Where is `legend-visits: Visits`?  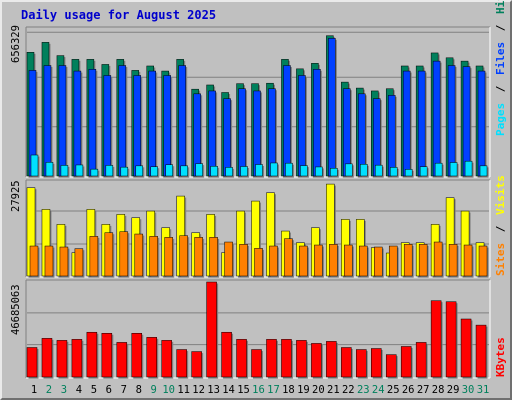
legend-visits: Visits is located at coordinates (500, 195).